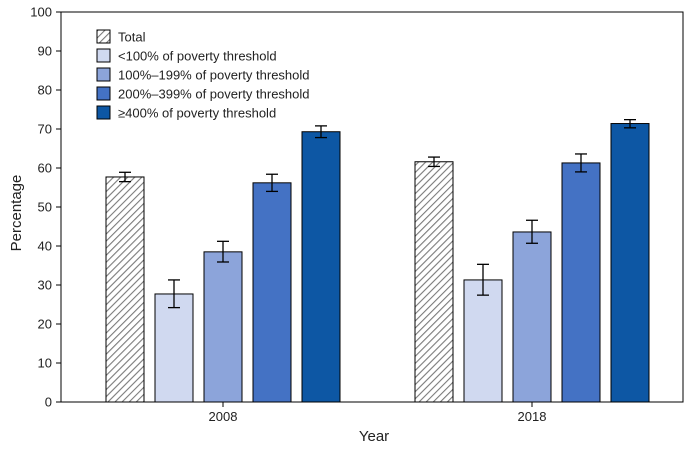 The image size is (697, 453). Describe the element at coordinates (41, 12) in the screenshot. I see `y-tick-label: 100` at that location.